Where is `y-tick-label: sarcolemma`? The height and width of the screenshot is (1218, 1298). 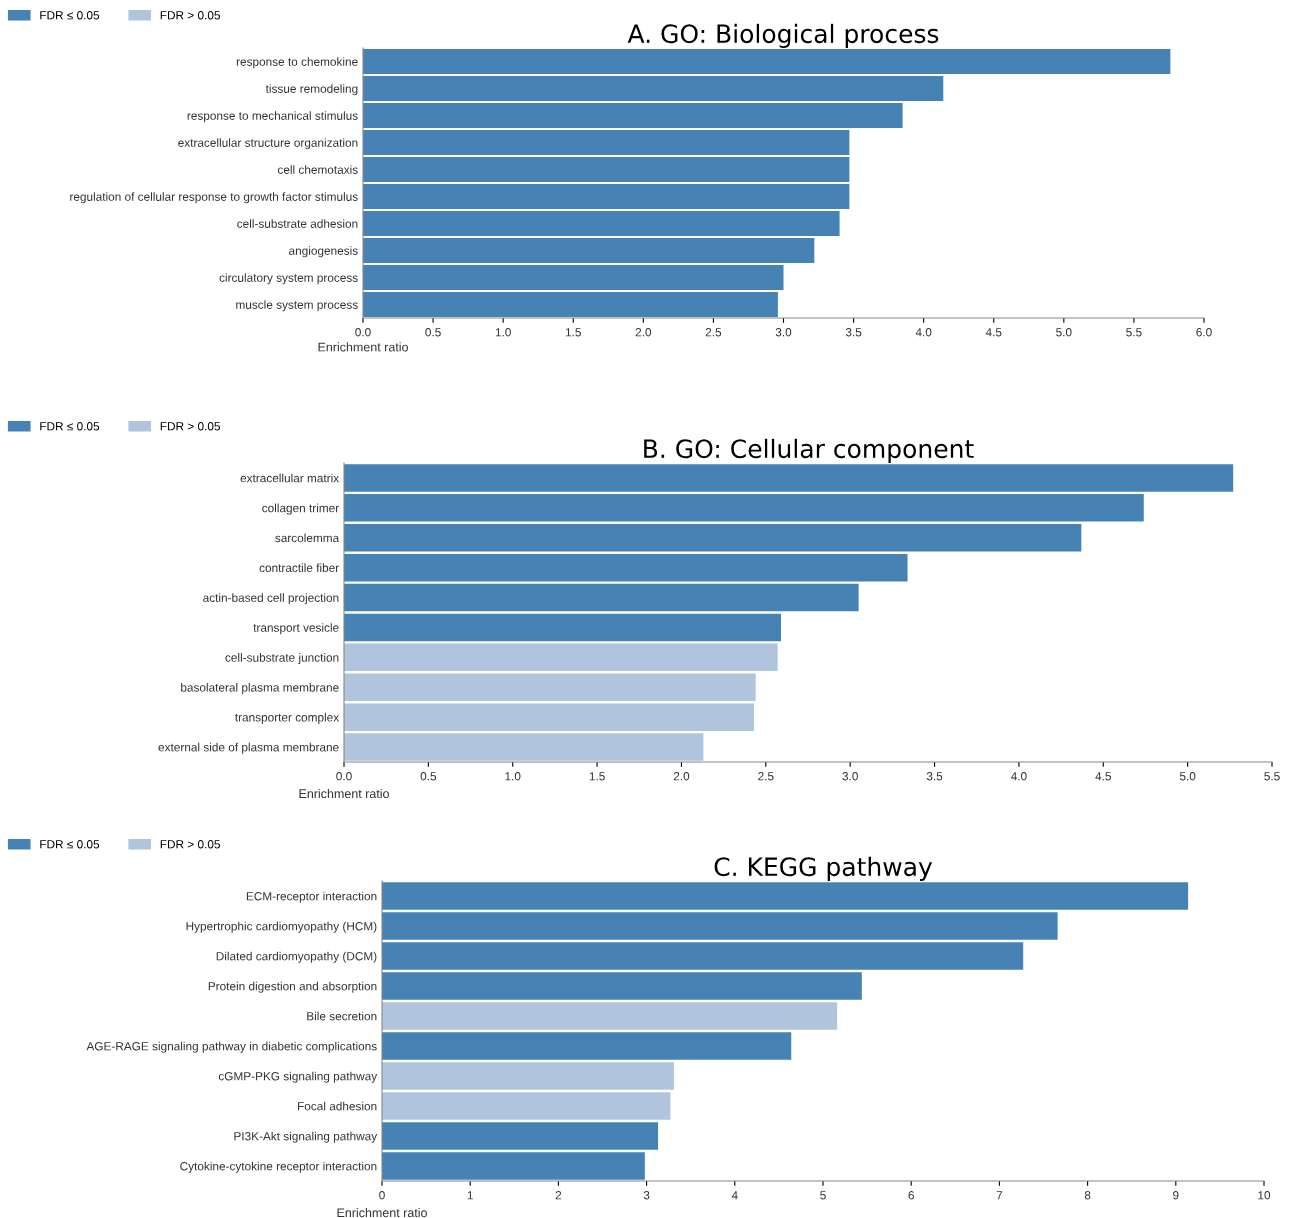
y-tick-label: sarcolemma is located at coordinates (307, 538).